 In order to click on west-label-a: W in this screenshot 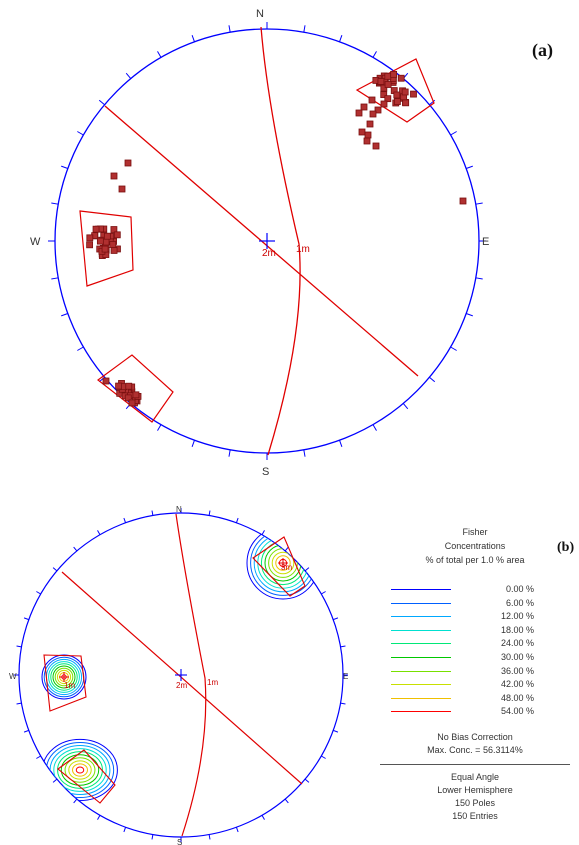, I will do `click(35, 242)`.